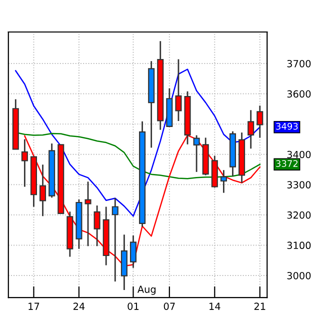 The image size is (336, 320). What do you see at coordinates (299, 64) in the screenshot?
I see `y-tick-label: 3700` at bounding box center [299, 64].